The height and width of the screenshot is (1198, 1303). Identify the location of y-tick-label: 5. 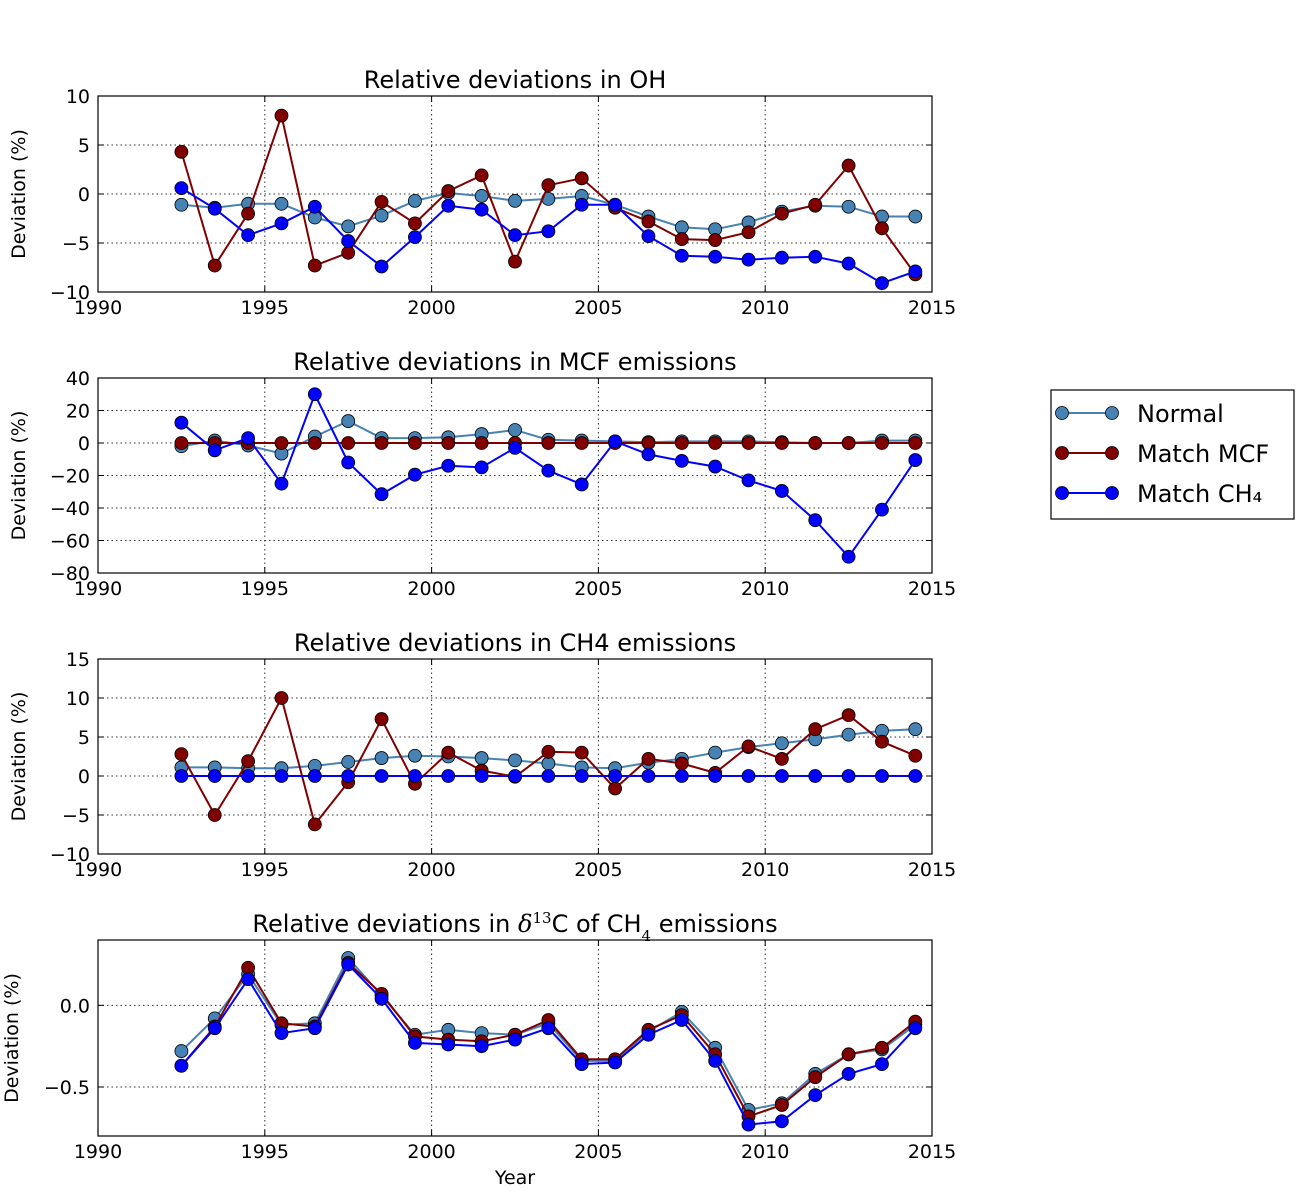
(84, 146).